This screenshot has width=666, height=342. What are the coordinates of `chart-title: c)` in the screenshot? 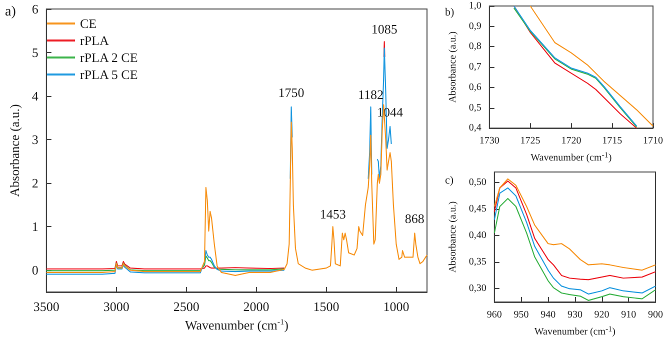 It's located at (449, 180).